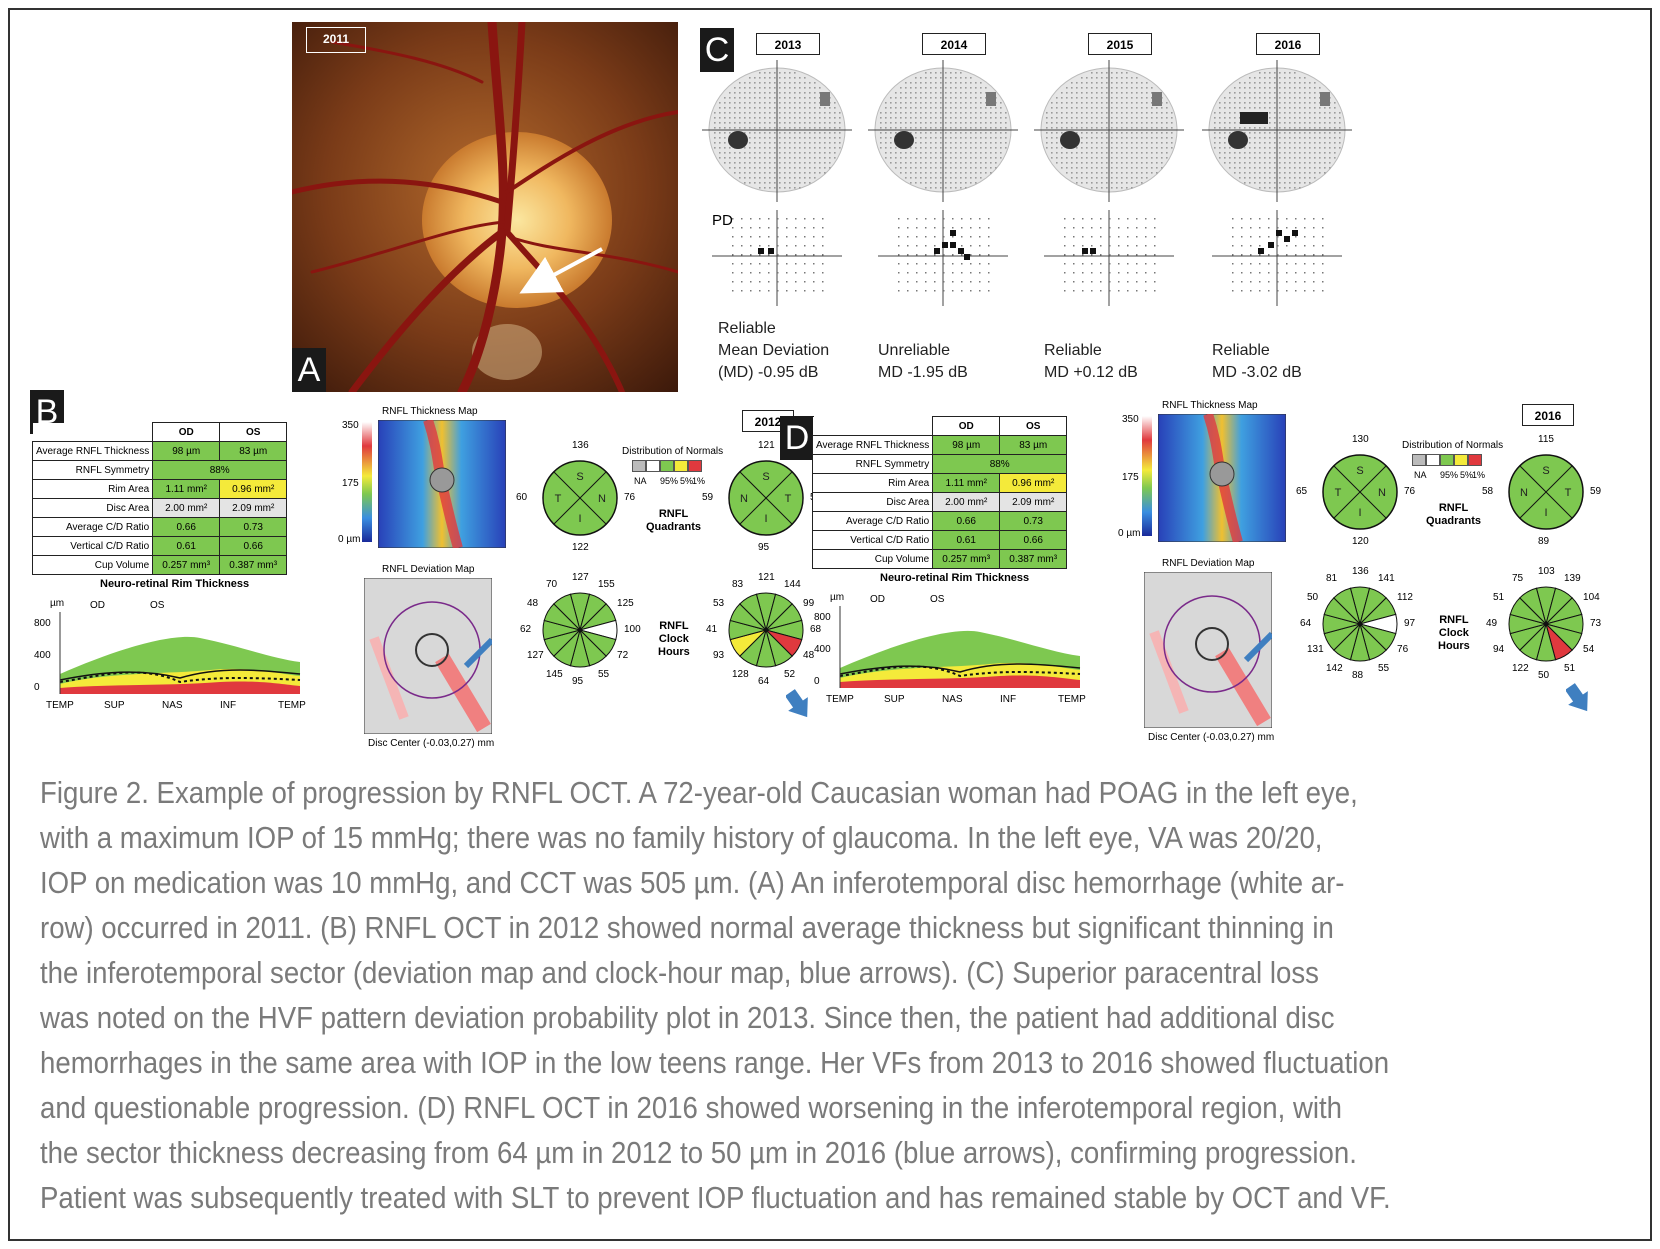 The height and width of the screenshot is (1249, 1660). What do you see at coordinates (632, 629) in the screenshot?
I see `clock-value: 100` at bounding box center [632, 629].